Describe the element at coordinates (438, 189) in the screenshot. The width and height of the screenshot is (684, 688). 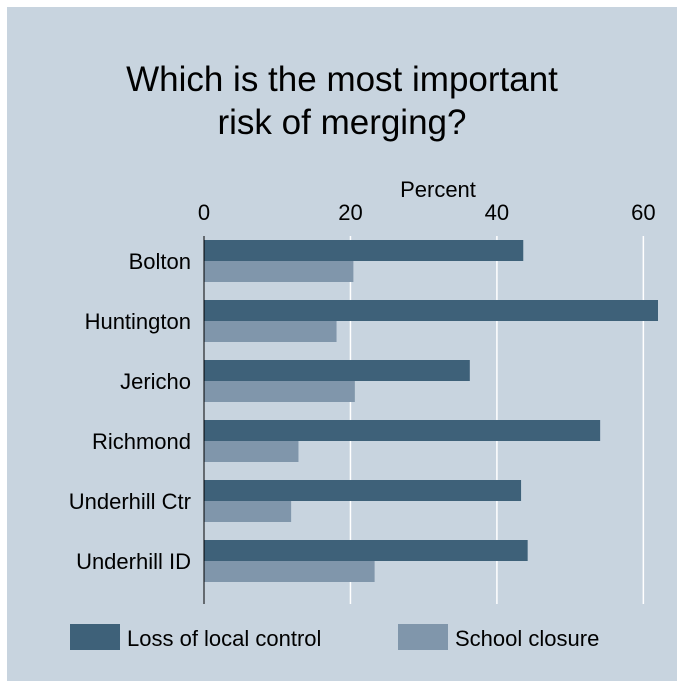
I see `x-axis-title: Percent` at that location.